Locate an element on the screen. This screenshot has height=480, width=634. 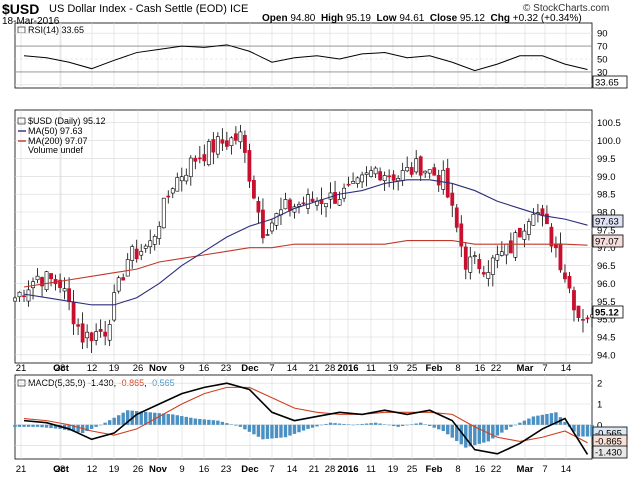
price-tick: 94.5 is located at coordinates (606, 338).